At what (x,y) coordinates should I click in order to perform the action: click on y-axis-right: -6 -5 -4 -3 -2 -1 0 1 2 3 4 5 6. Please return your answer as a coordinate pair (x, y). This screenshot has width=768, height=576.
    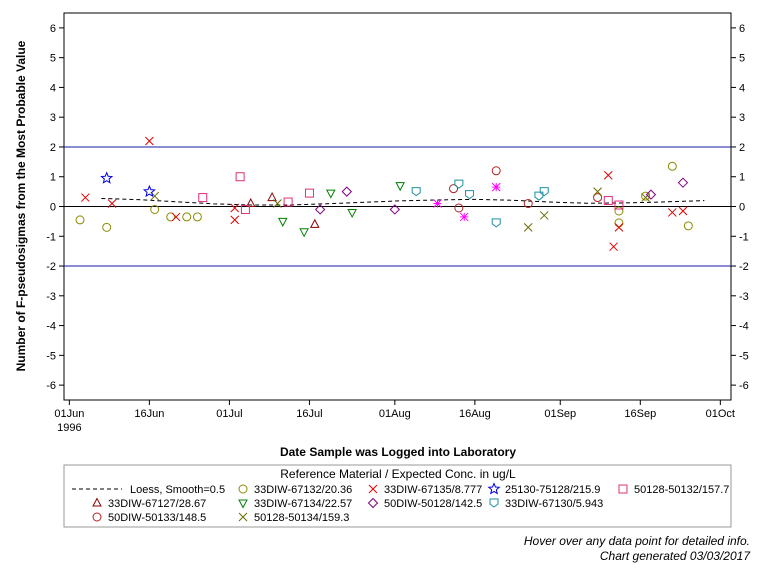
    Looking at the image, I should click on (740, 207).